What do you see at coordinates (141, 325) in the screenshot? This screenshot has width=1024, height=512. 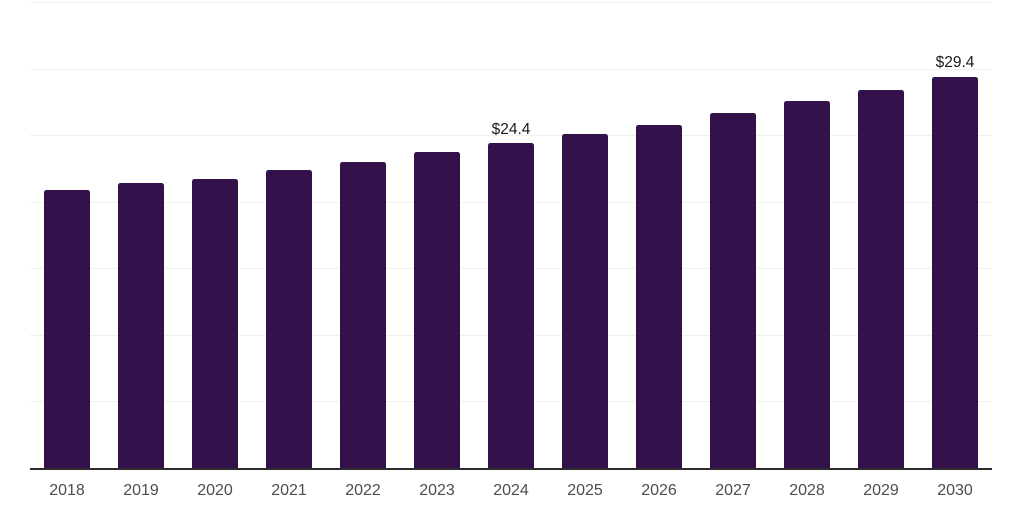 I see `bar-2019` at bounding box center [141, 325].